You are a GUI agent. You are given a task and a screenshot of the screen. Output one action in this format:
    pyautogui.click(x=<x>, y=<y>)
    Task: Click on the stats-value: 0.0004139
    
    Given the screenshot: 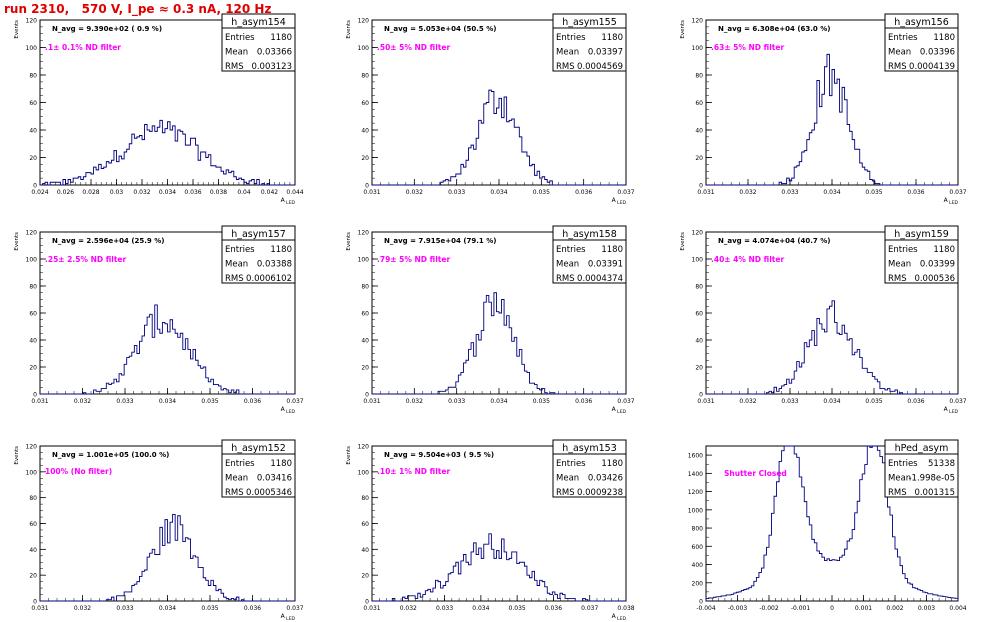 What is the action you would take?
    pyautogui.click(x=932, y=67)
    